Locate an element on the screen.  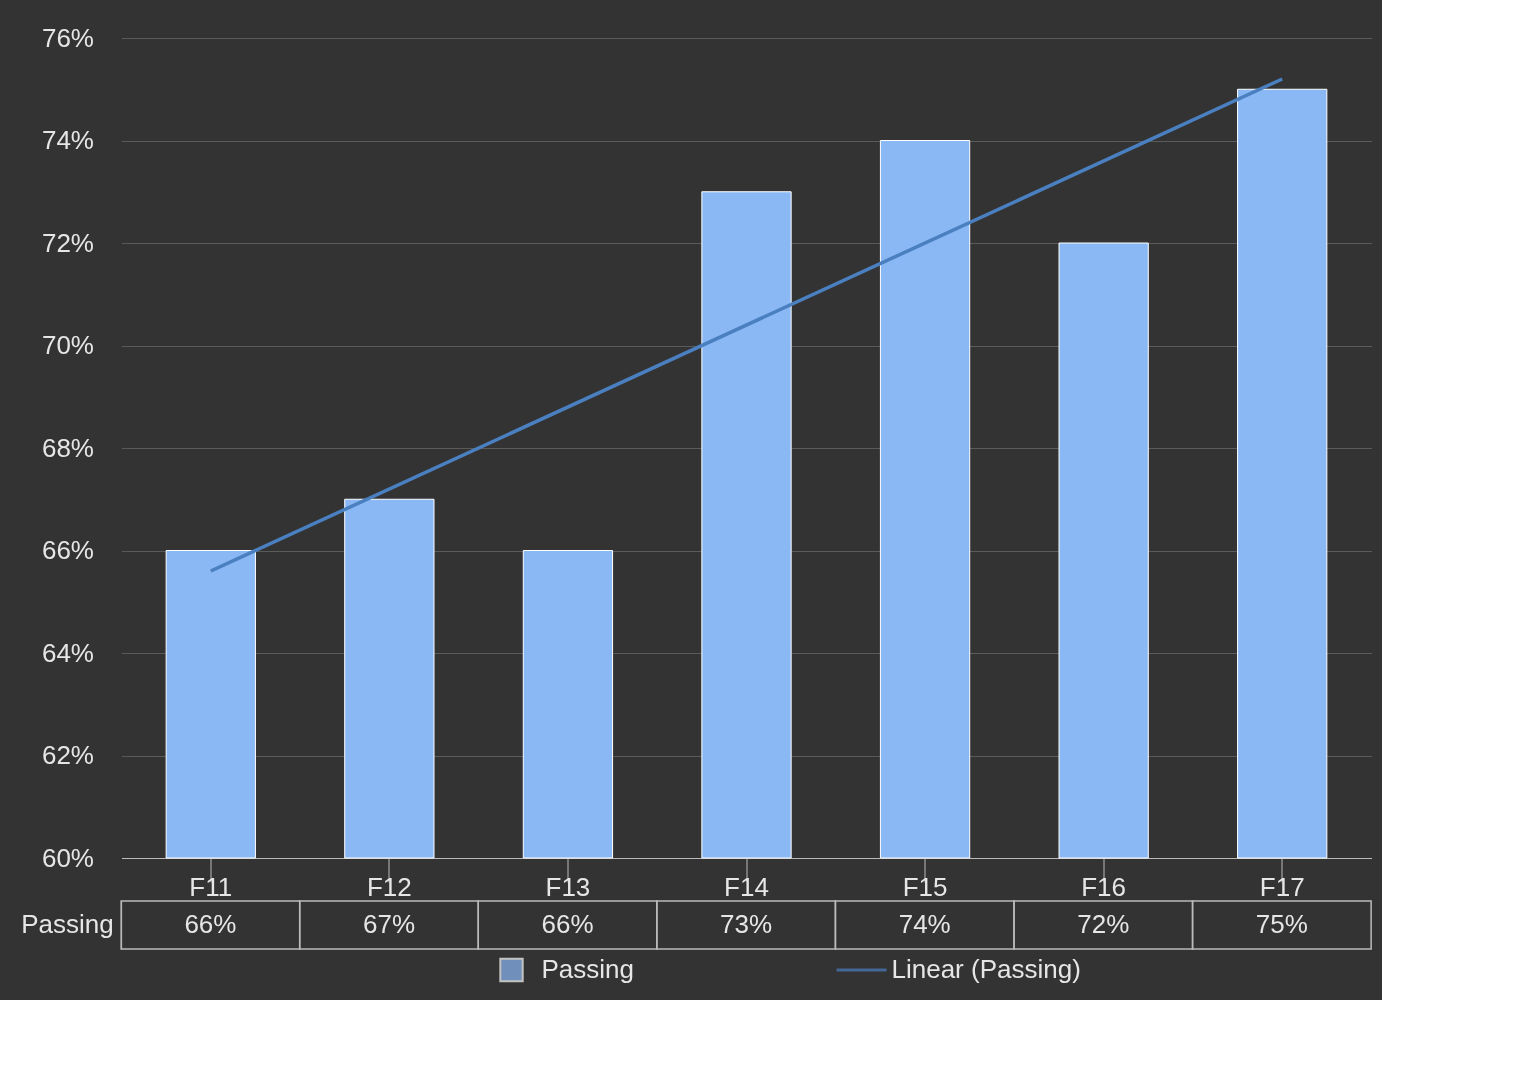
x-tick-label: F15 is located at coordinates (925, 886).